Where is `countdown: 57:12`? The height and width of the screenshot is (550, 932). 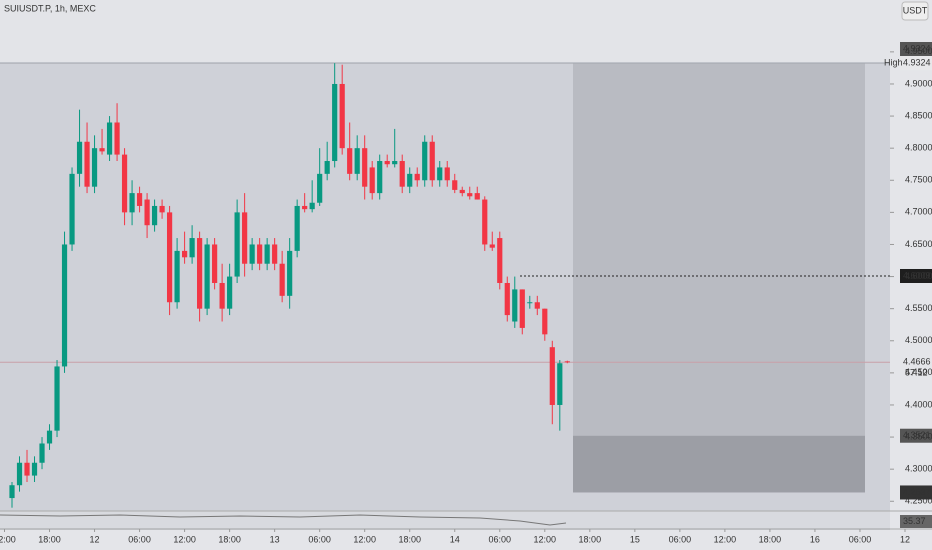
countdown: 57:12 is located at coordinates (916, 373).